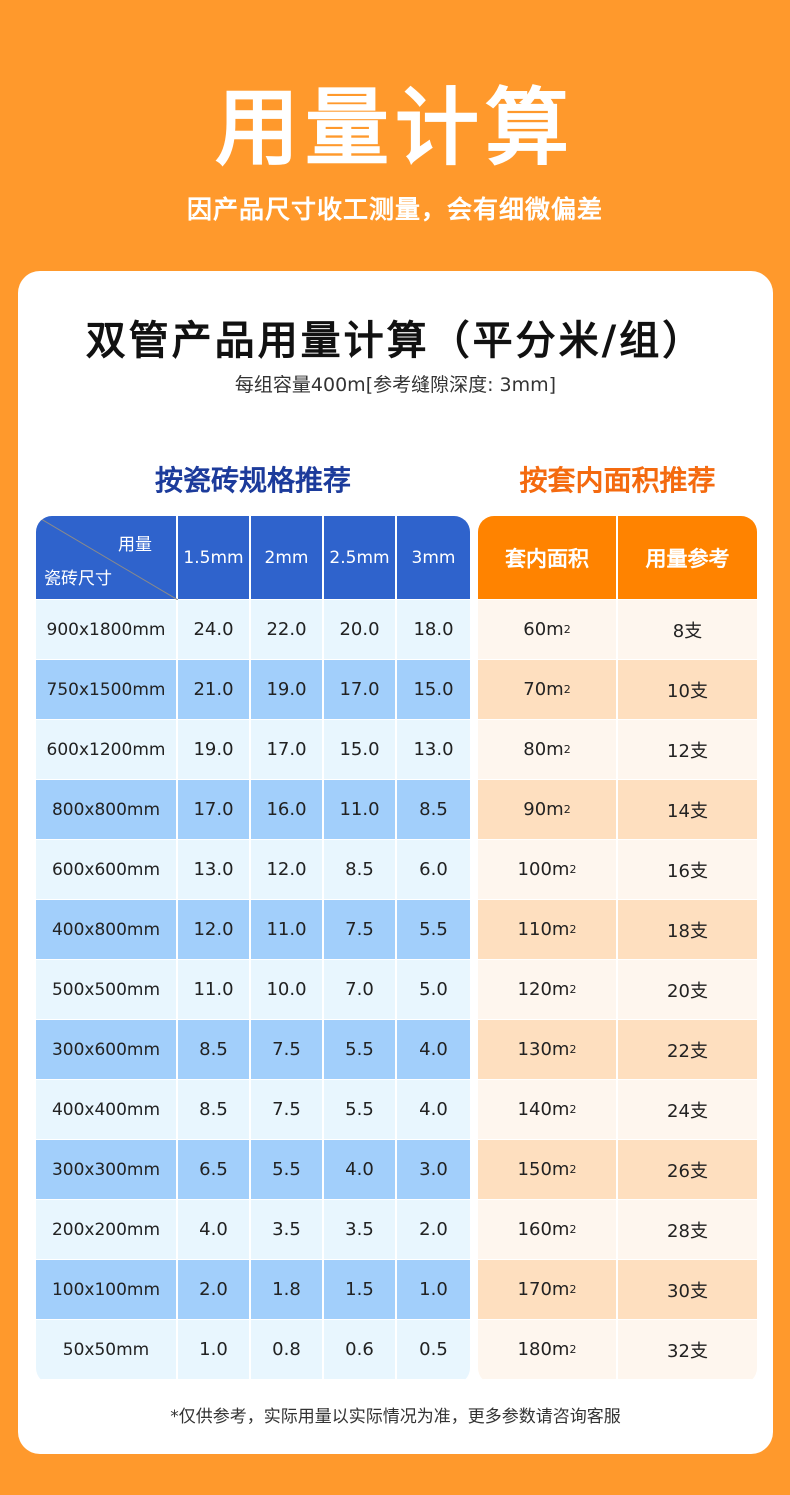  I want to click on usage-reference-cell: 28支, so click(687, 1230).